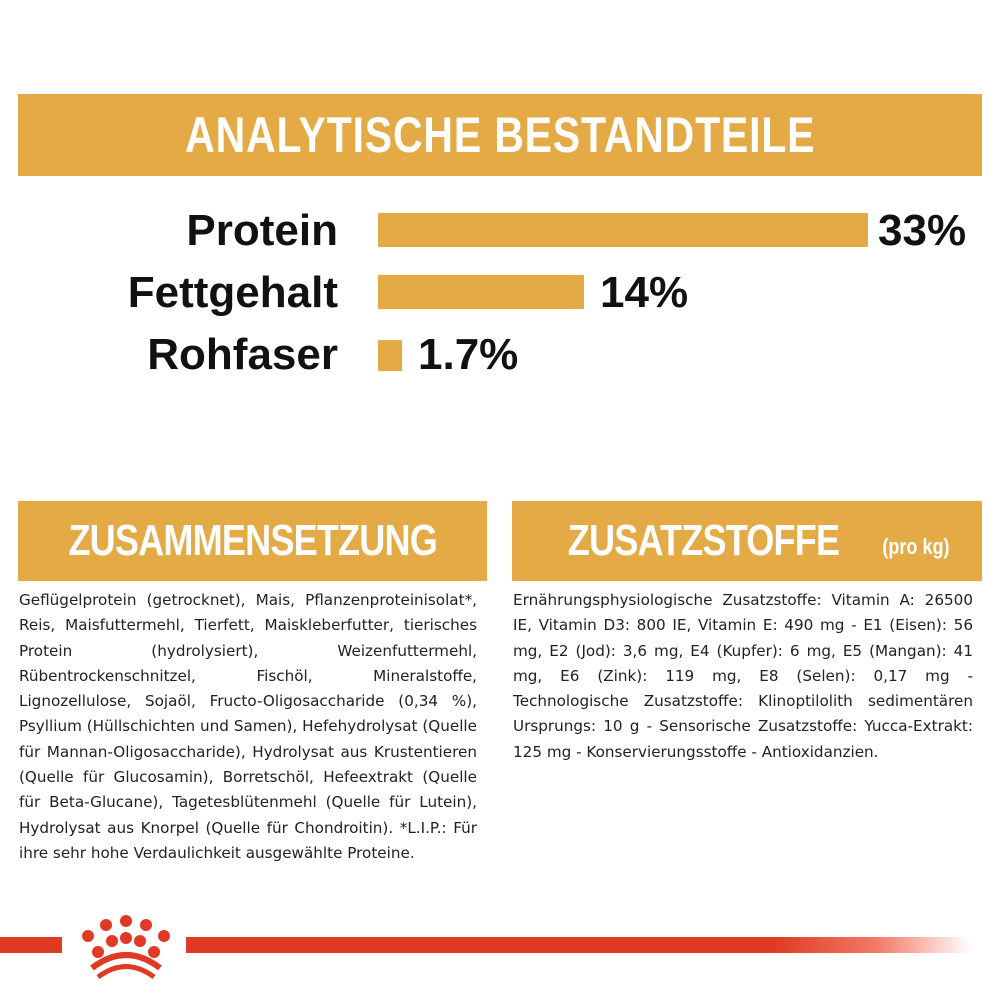 Image resolution: width=1000 pixels, height=1000 pixels. What do you see at coordinates (623, 230) in the screenshot?
I see `bar-protein` at bounding box center [623, 230].